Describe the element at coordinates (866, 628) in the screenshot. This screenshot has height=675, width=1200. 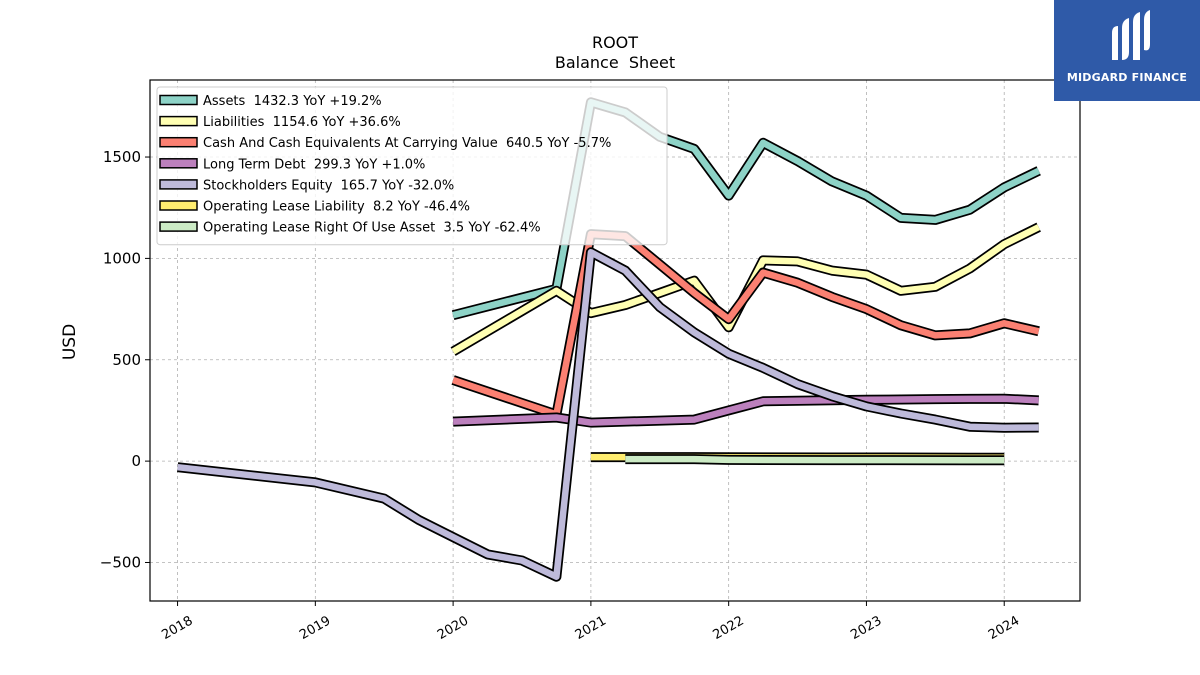
I see `x-tick-label-5: 2023` at that location.